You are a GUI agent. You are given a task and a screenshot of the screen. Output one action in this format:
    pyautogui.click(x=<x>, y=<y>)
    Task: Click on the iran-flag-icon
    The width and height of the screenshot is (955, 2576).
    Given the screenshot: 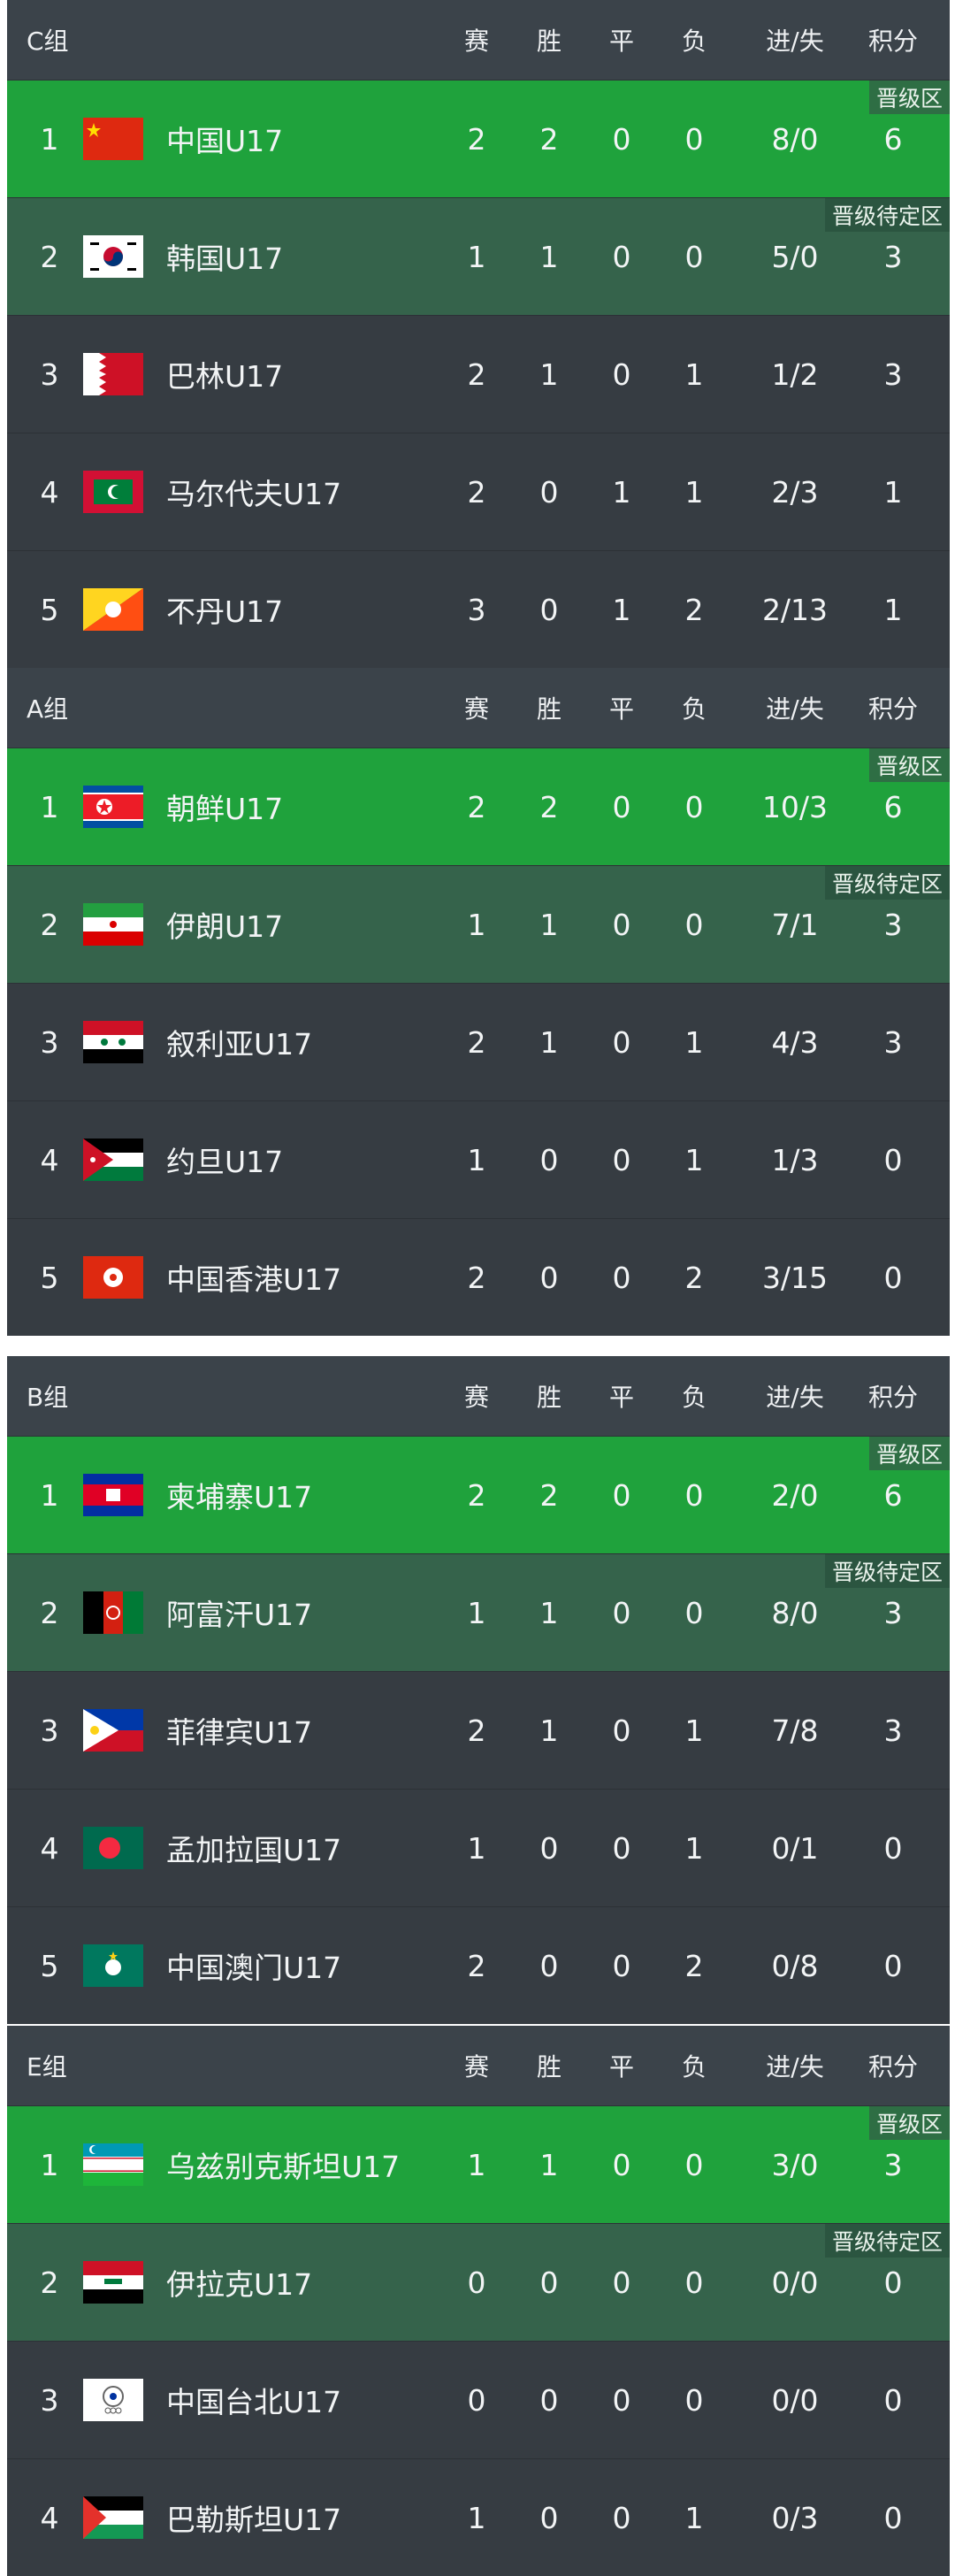 What is the action you would take?
    pyautogui.click(x=113, y=924)
    